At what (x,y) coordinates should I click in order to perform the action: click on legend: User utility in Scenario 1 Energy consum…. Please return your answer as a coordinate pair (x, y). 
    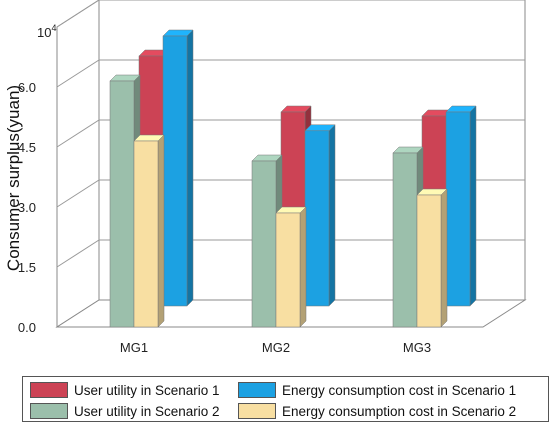
    Looking at the image, I should click on (285, 399).